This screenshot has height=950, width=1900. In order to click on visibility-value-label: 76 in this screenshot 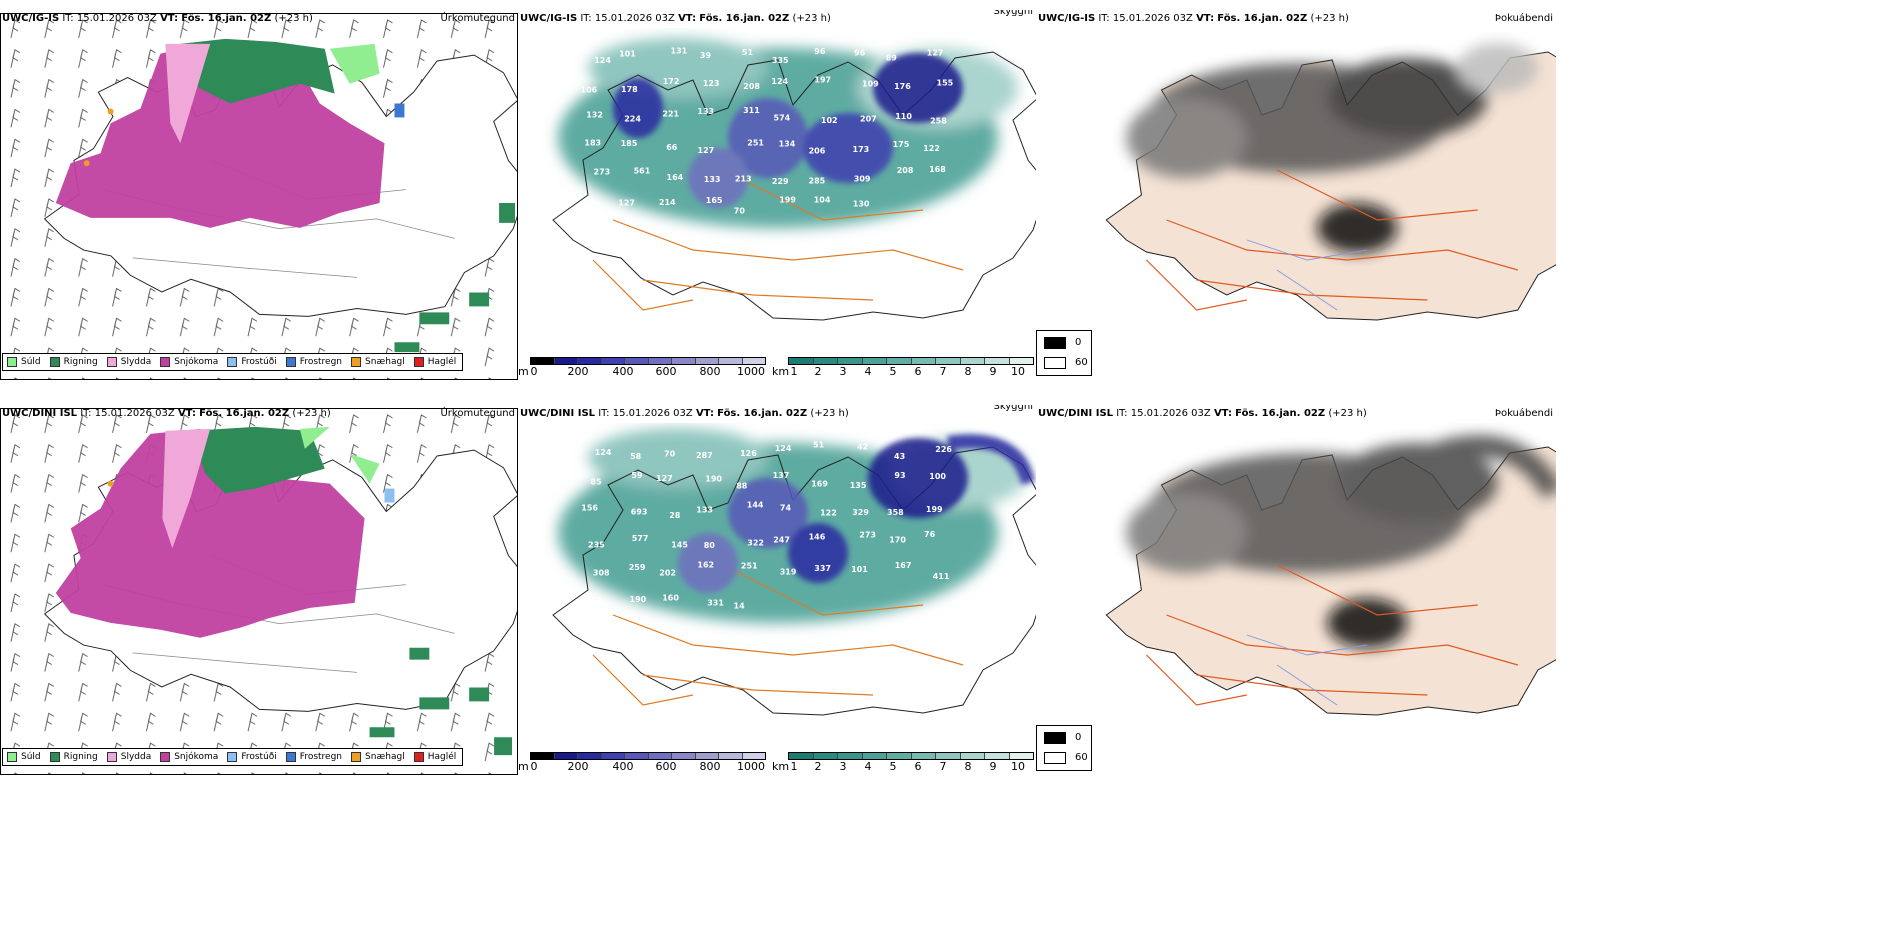, I will do `click(930, 534)`.